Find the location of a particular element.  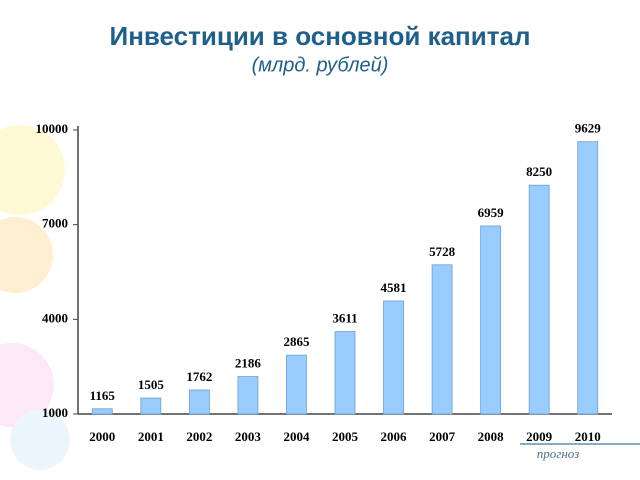

value-label: 1165 is located at coordinates (103, 395).